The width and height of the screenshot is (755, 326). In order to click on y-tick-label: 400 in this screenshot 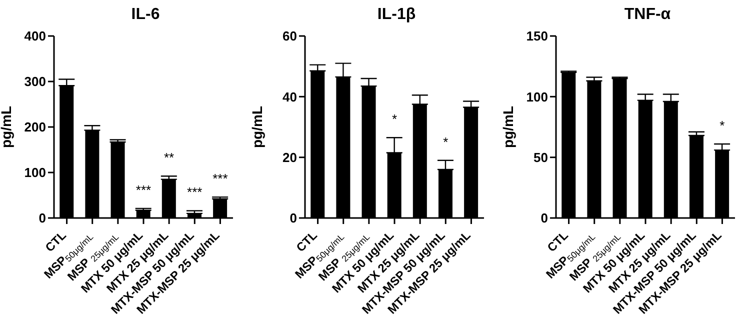, I will do `click(35, 36)`.